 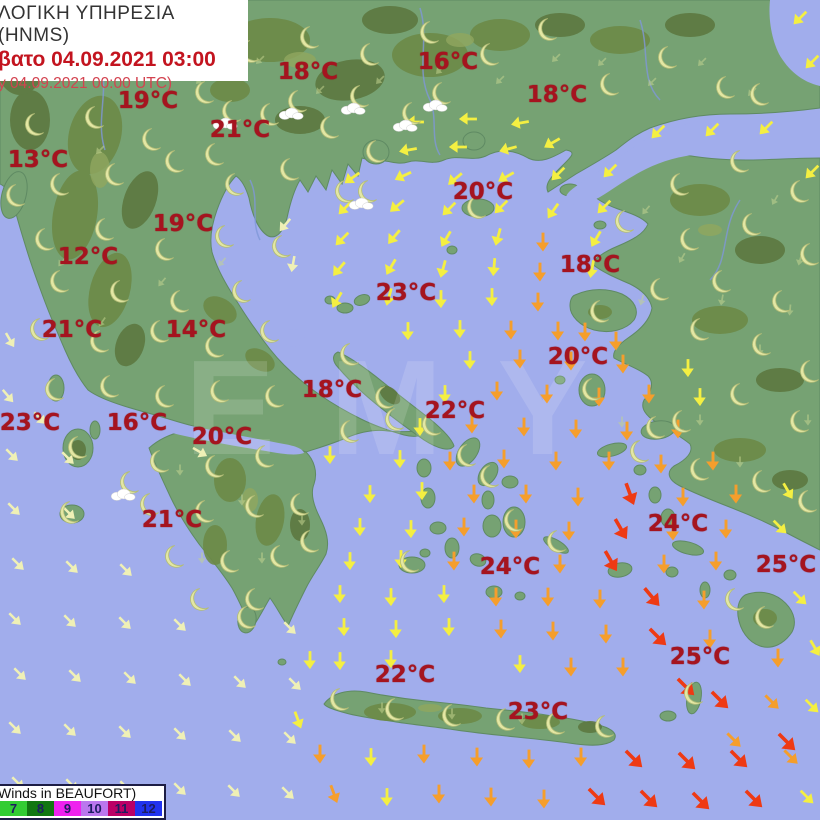 I want to click on moon-cloud-icon, so click(x=405, y=125).